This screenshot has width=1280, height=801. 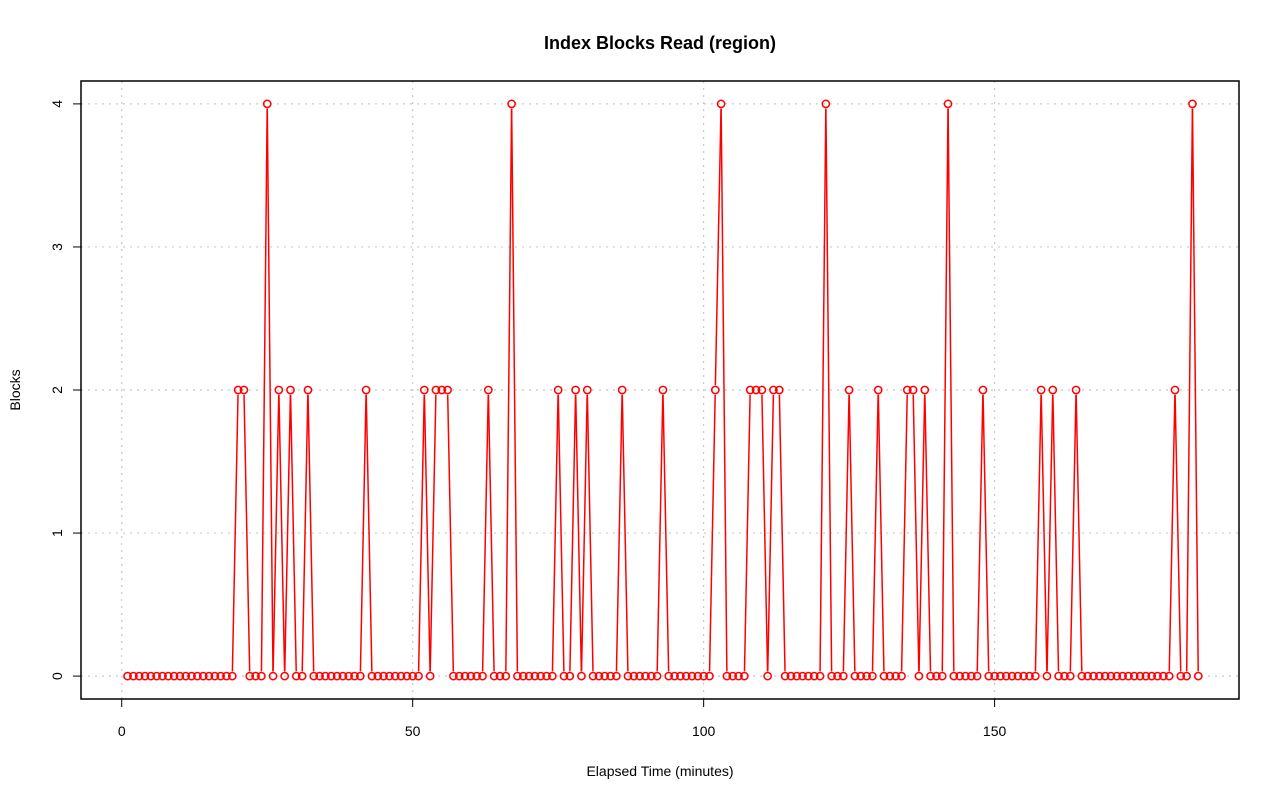 What do you see at coordinates (57, 676) in the screenshot?
I see `y-tick-label-0: 0` at bounding box center [57, 676].